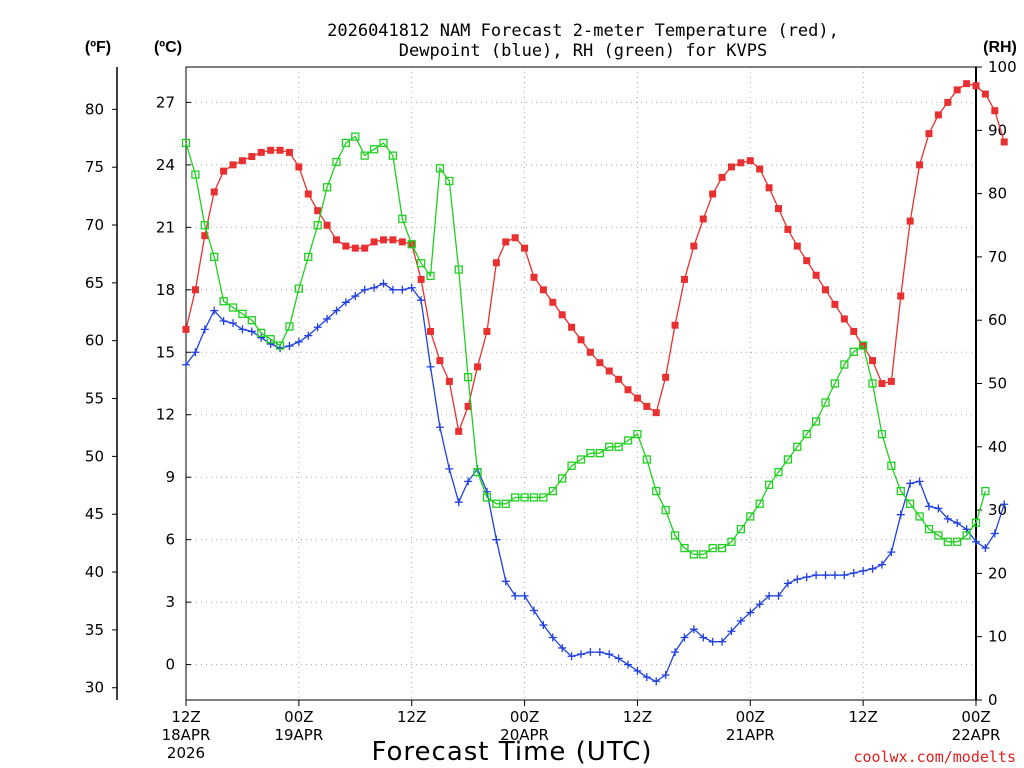 This screenshot has width=1024, height=768. I want to click on fahrenheit-axis-unit: (ºF), so click(98, 47).